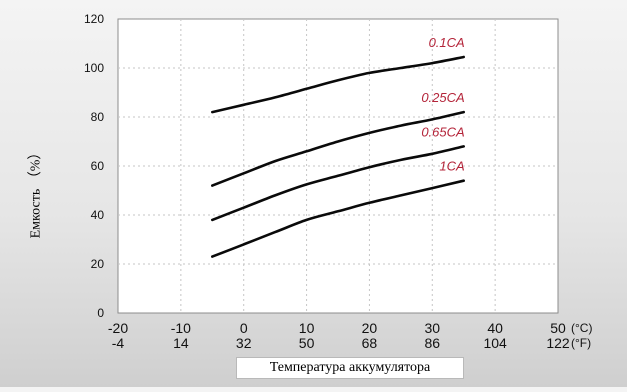 This screenshot has width=627, height=392. Describe the element at coordinates (432, 343) in the screenshot. I see `x-tick-label-fahrenheit: 86` at that location.